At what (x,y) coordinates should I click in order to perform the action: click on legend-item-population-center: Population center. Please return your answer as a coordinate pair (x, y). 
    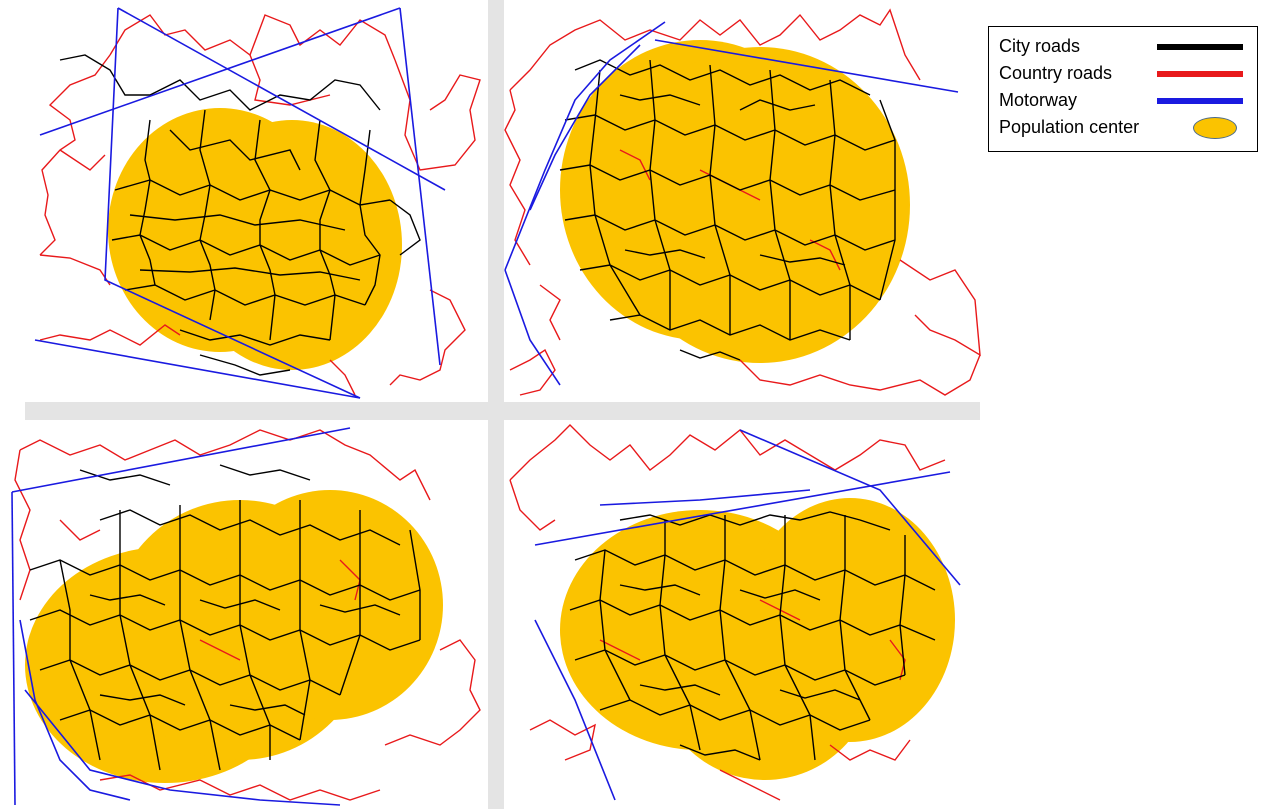
    Looking at the image, I should click on (1123, 127).